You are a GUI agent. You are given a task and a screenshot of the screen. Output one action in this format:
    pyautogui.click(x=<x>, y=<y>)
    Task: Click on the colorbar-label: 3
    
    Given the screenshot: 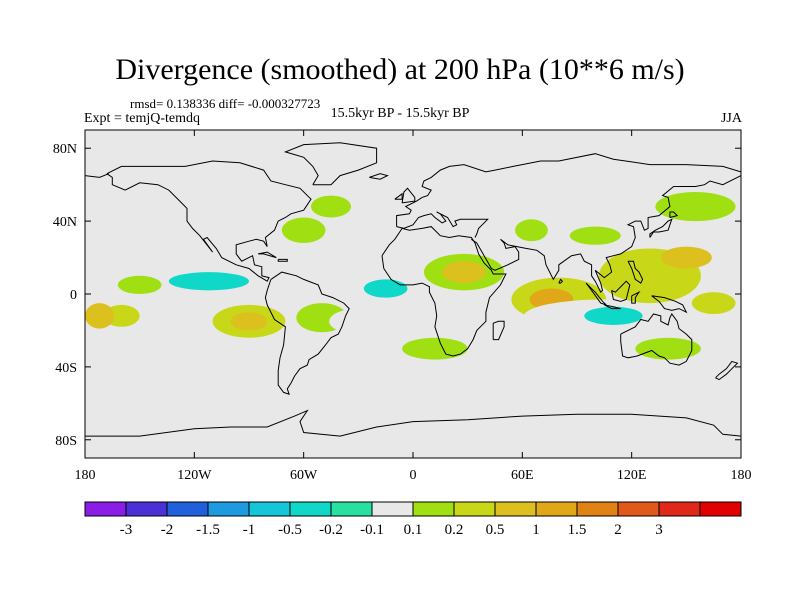 What is the action you would take?
    pyautogui.click(x=659, y=530)
    